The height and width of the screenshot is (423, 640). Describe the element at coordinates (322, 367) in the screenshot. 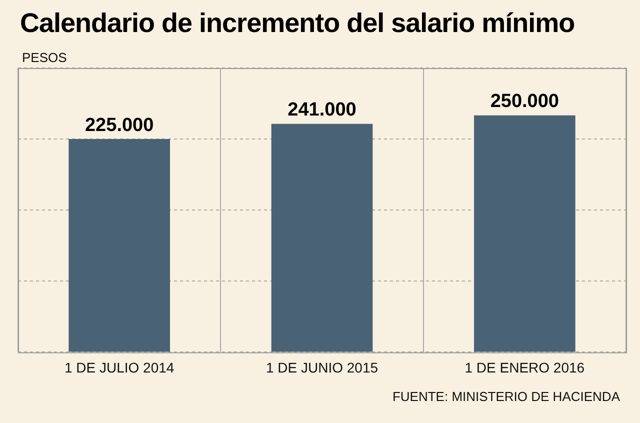

I see `x-tick-label: 1 DE JUNIO 2015` at that location.